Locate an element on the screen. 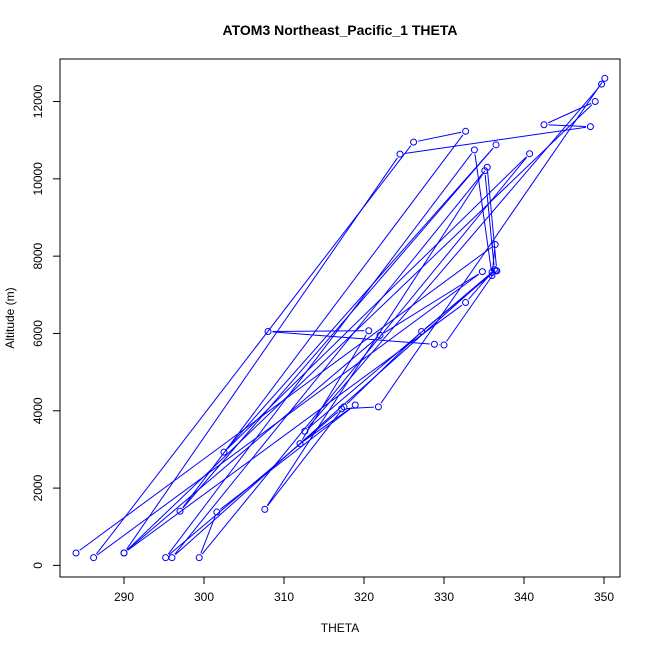  y-axis: 0 2000 4000 6000 8000 10000 12000 is located at coordinates (46, 327).